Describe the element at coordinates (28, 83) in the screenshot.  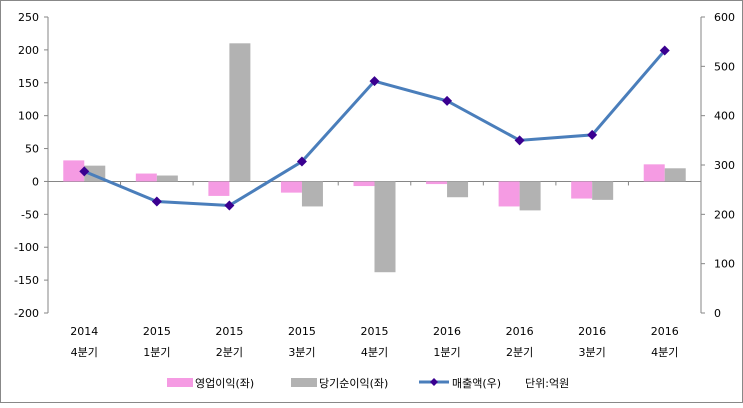
I see `left-axis-tick-label: 150` at that location.